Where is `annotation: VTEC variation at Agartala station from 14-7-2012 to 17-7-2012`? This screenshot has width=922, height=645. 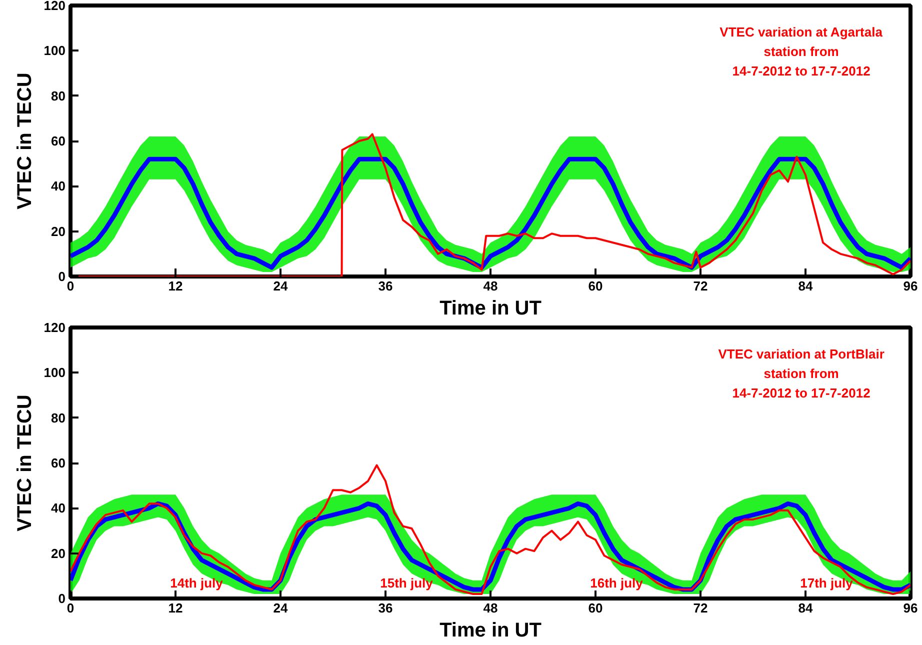 annotation: VTEC variation at Agartala station from 14-7-2012 to 17-7-2012 is located at coordinates (802, 51).